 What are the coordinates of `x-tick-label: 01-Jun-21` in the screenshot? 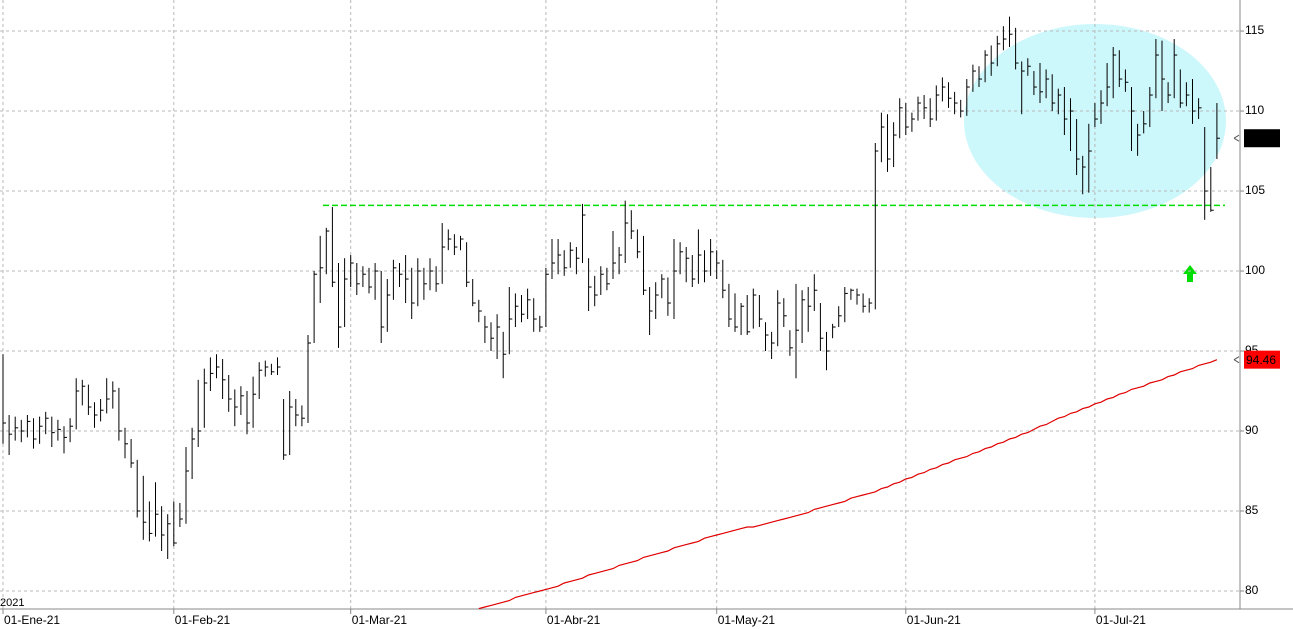 It's located at (934, 620).